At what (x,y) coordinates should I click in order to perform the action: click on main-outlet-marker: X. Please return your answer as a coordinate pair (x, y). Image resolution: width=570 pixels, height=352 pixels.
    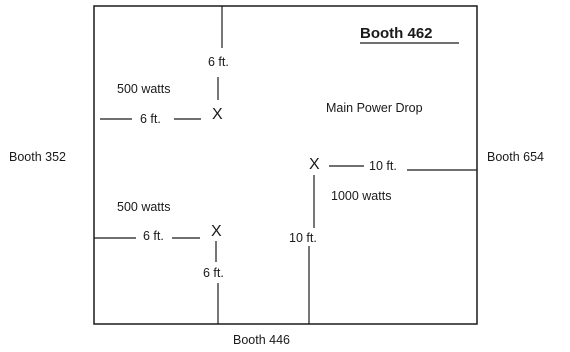
    Looking at the image, I should click on (314, 164).